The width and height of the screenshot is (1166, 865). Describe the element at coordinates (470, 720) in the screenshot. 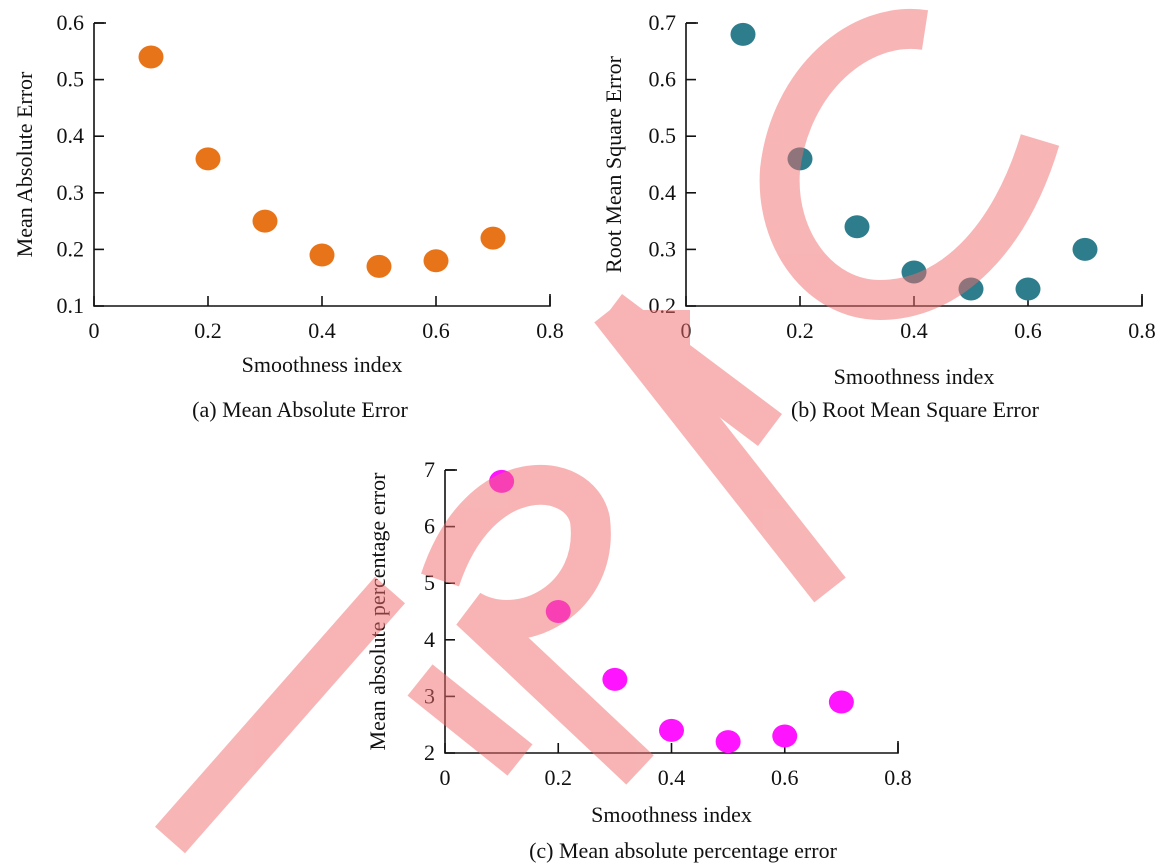

I see `watermark-letter-t-bar` at that location.